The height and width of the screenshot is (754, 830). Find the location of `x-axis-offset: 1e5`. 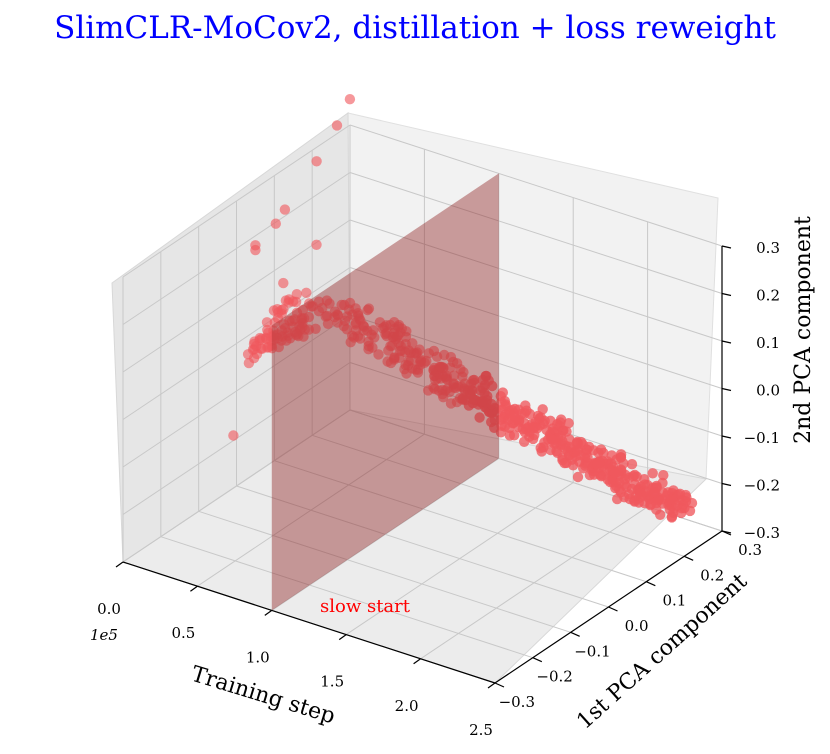

x-axis-offset: 1e5 is located at coordinates (104, 635).